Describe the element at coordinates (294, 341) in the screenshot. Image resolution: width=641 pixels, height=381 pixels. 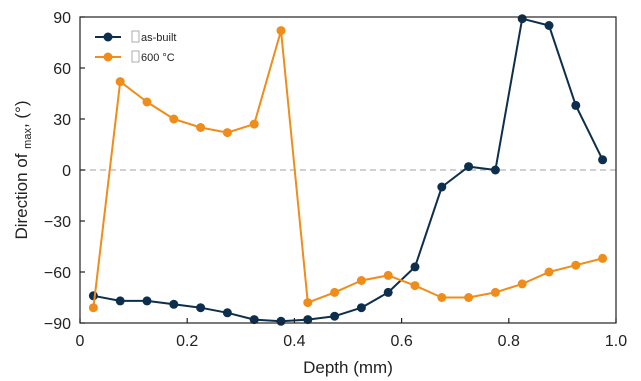
I see `x-tick-label: 0.4` at that location.